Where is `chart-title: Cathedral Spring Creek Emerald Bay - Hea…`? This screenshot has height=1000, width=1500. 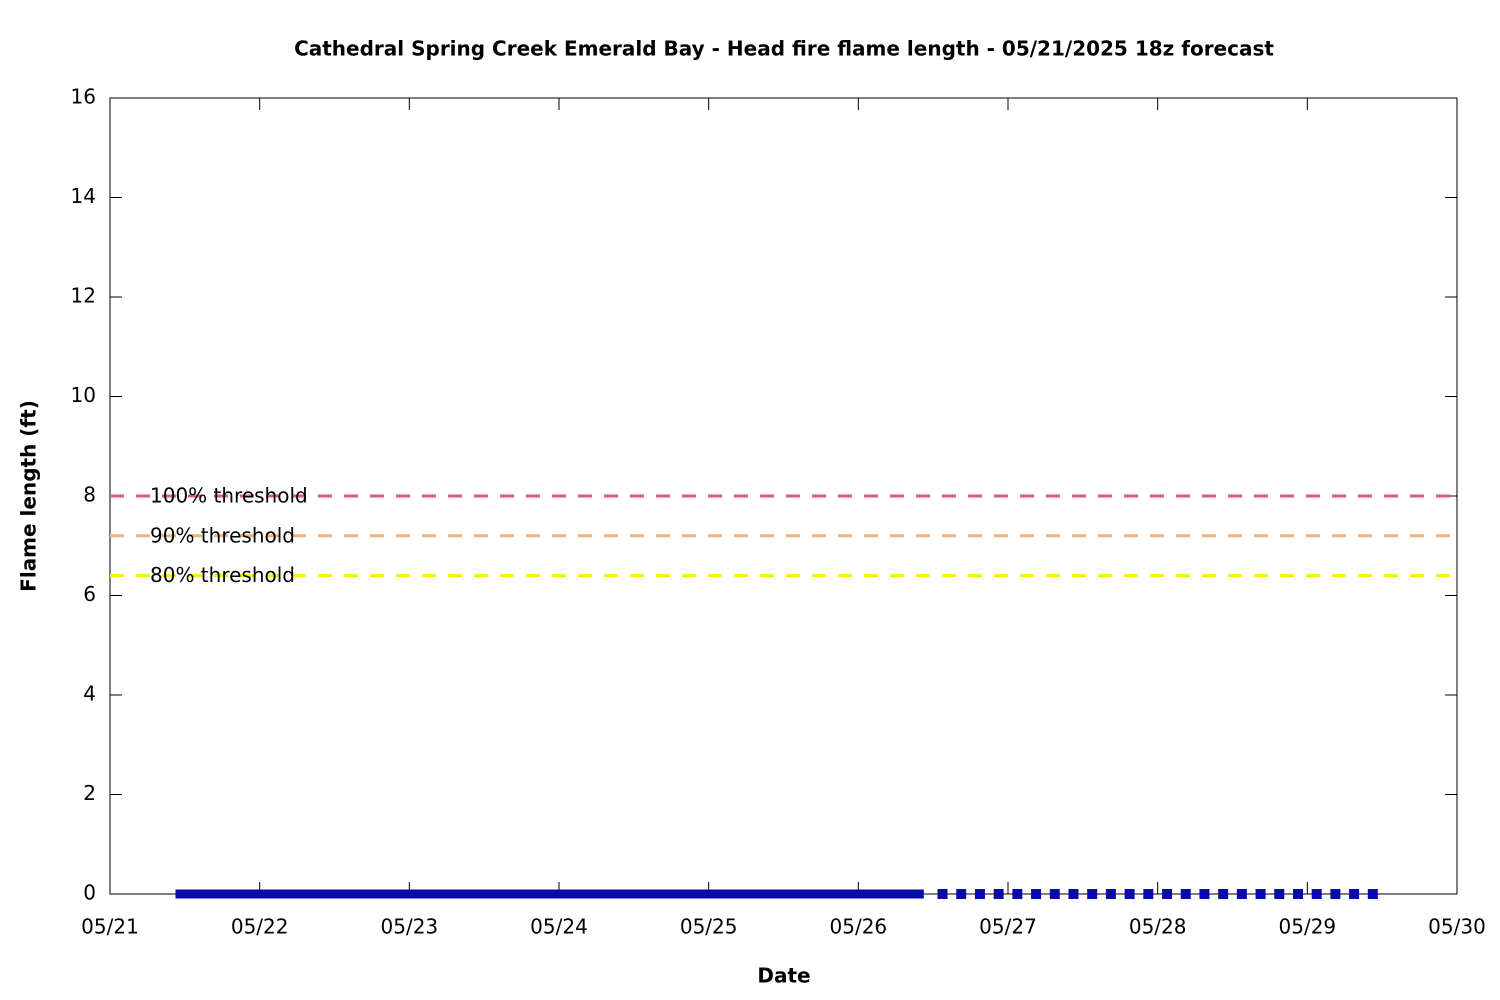
chart-title: Cathedral Spring Creek Emerald Bay - Hea… is located at coordinates (784, 49).